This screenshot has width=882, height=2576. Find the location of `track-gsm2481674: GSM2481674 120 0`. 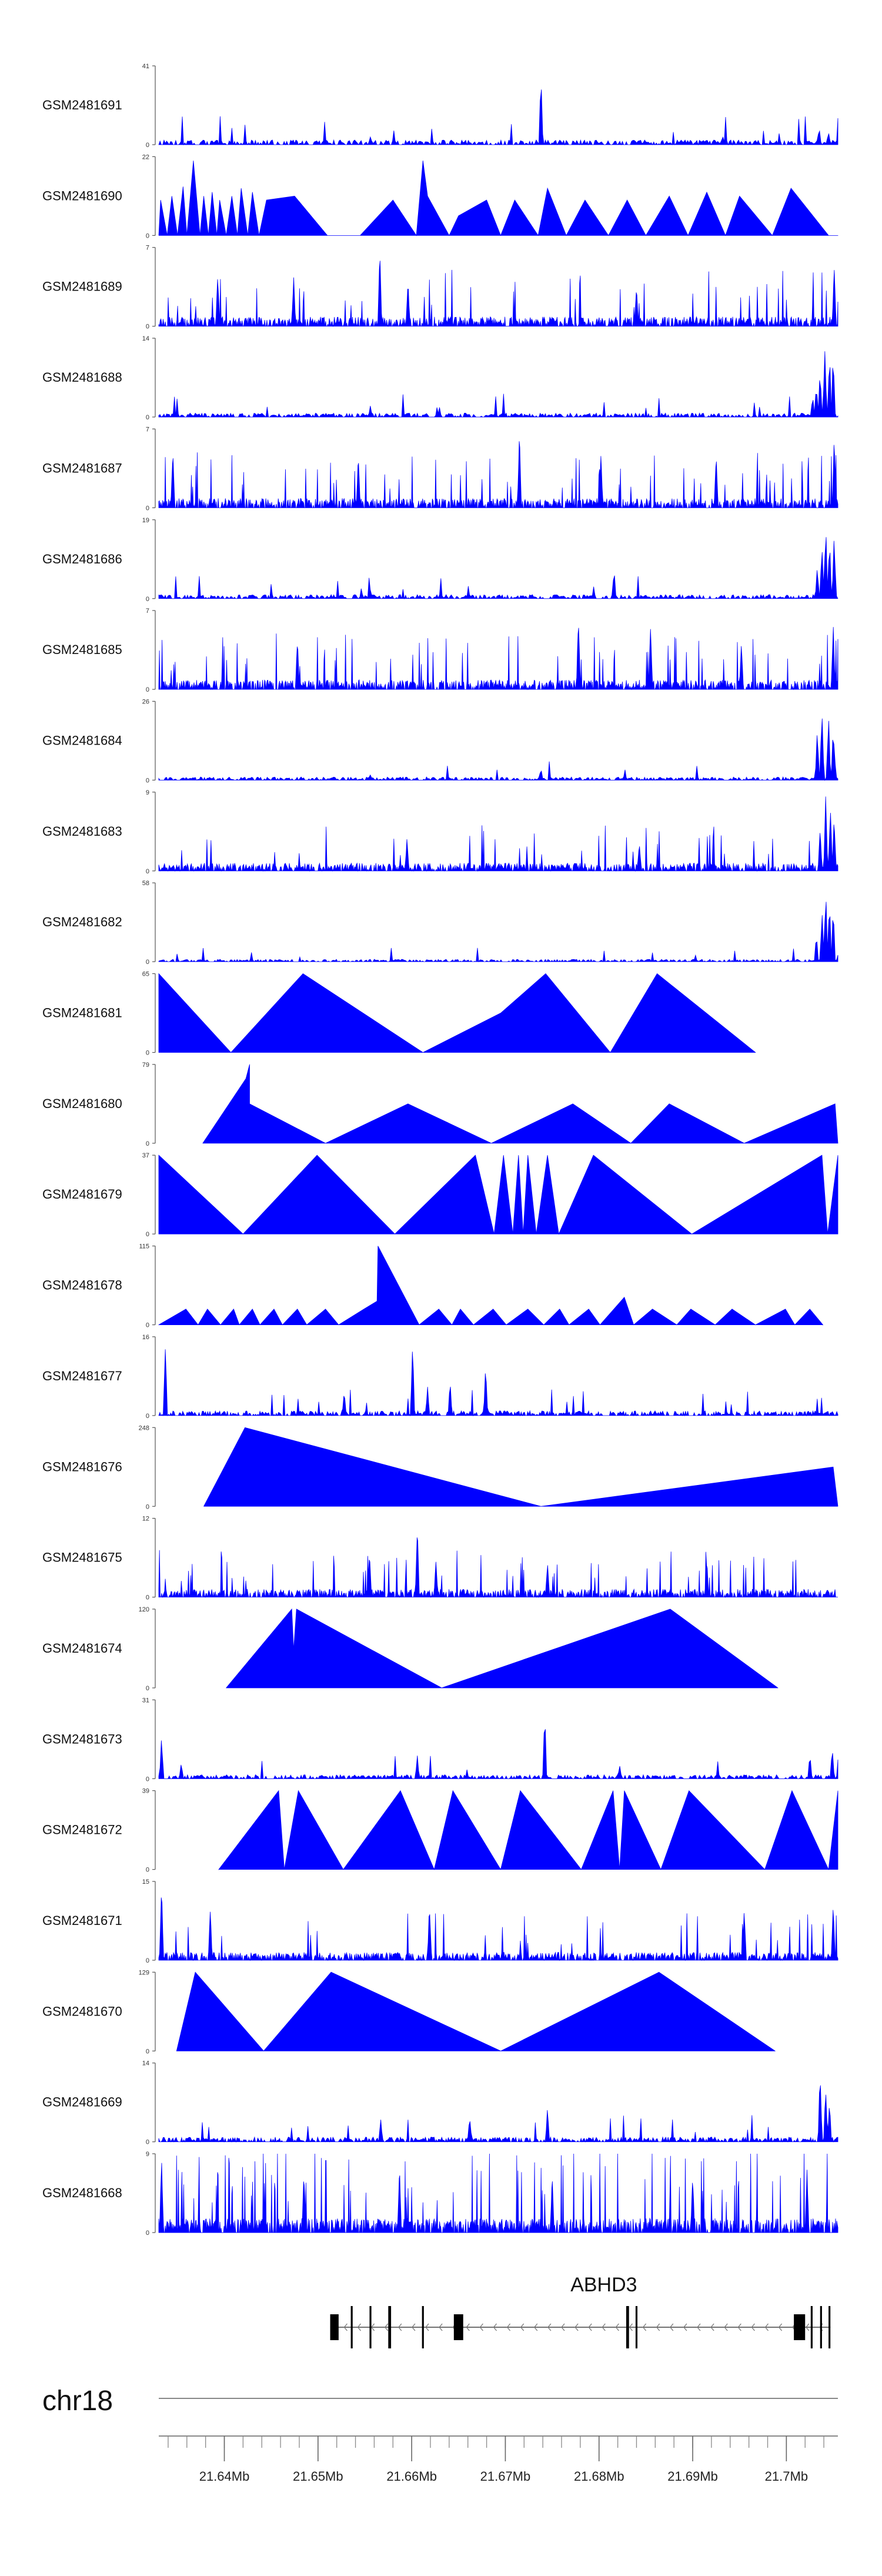

track-gsm2481674: GSM2481674 120 0 is located at coordinates (410, 1649).